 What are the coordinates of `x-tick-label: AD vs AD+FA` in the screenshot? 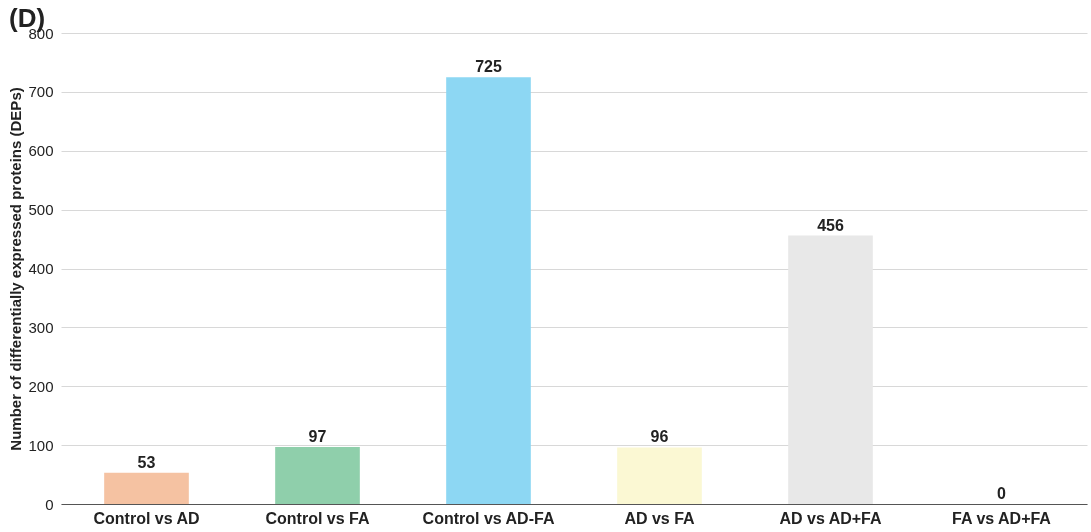 It's located at (830, 518).